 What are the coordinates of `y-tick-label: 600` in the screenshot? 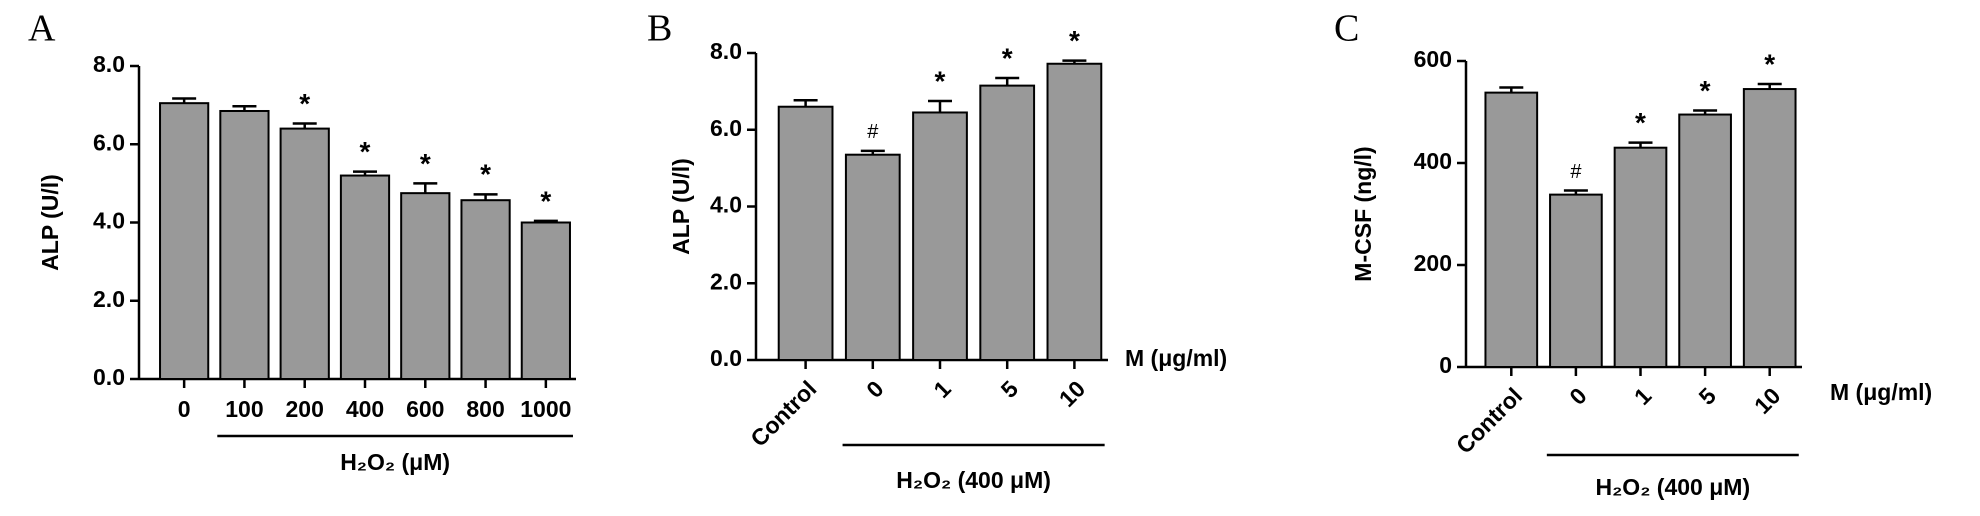 It's located at (1433, 59).